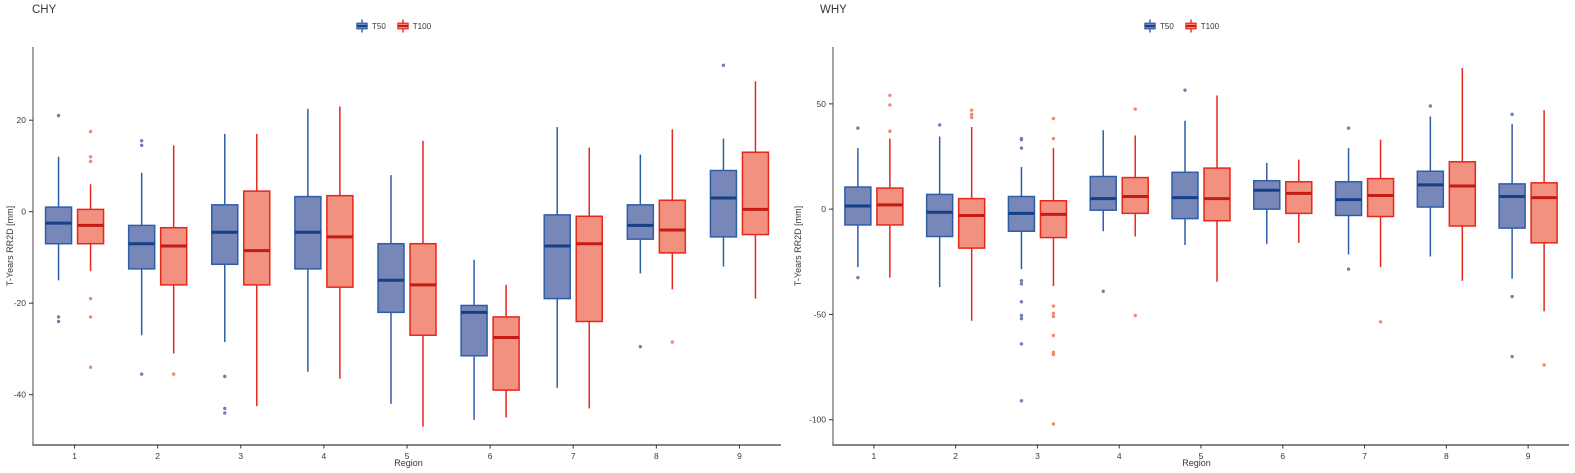 This screenshot has width=1575, height=473. What do you see at coordinates (739, 456) in the screenshot?
I see `x-tick-label: 9` at bounding box center [739, 456].